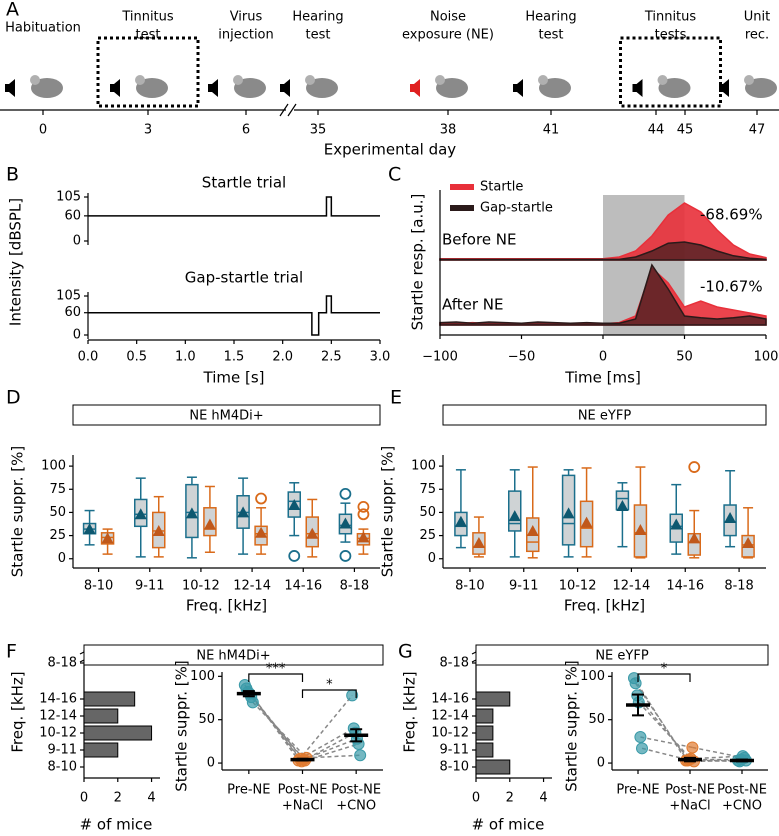 Image resolution: width=779 pixels, height=836 pixels. What do you see at coordinates (604, 415) in the screenshot?
I see `title-box` at bounding box center [604, 415].